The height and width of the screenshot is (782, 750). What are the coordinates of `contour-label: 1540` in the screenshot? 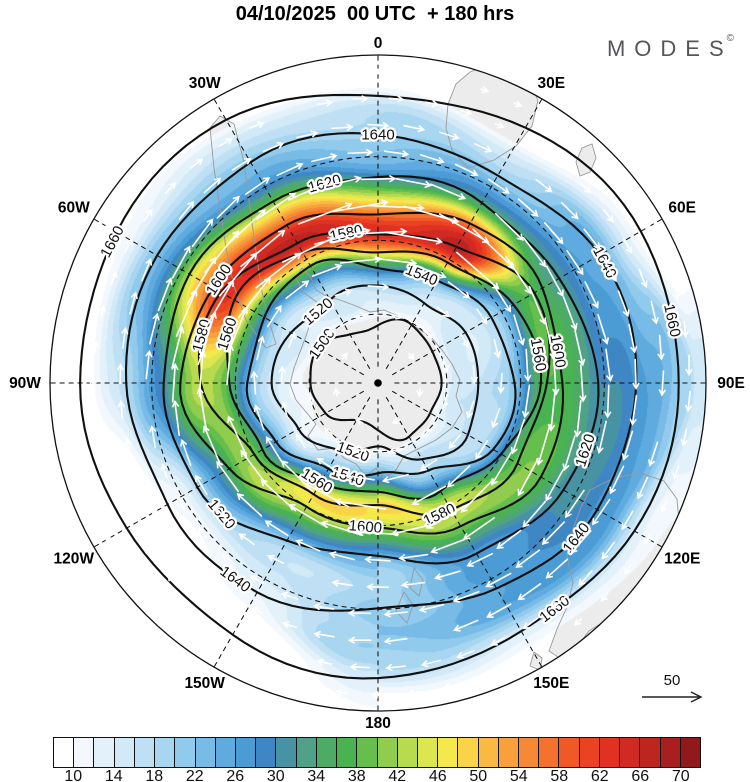 It's located at (421, 275).